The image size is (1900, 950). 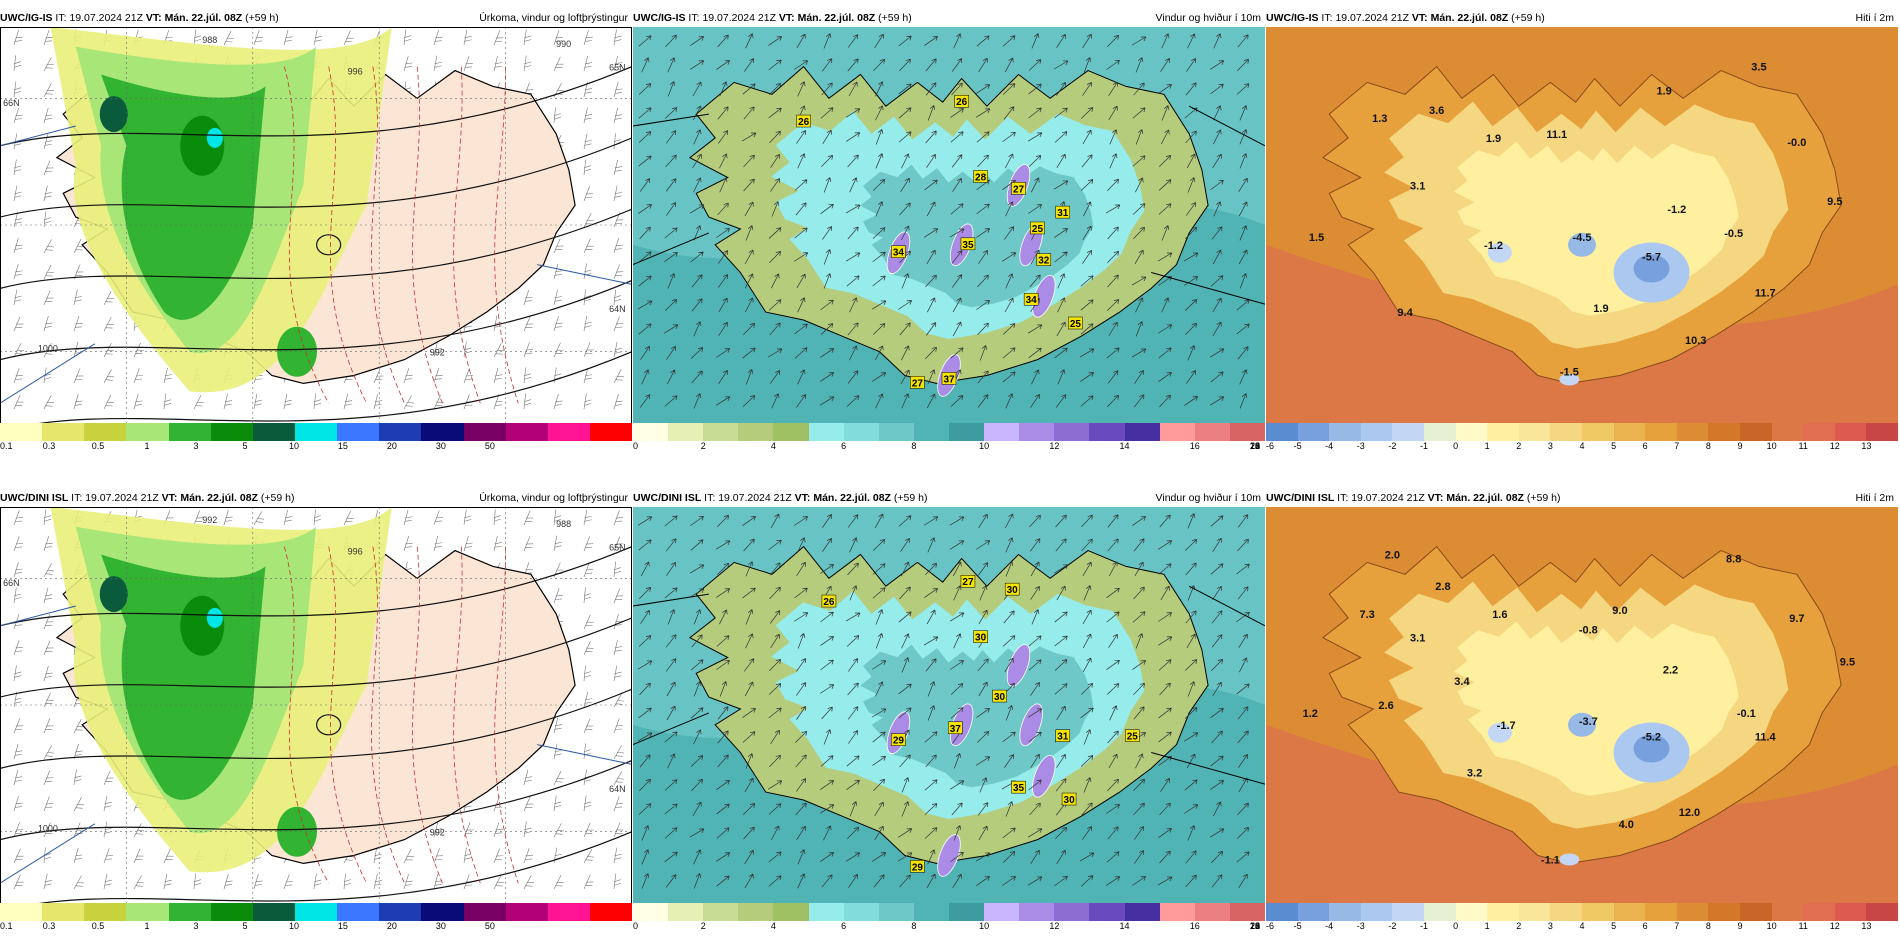 I want to click on temperature-value: 1.6, so click(x=1499, y=615).